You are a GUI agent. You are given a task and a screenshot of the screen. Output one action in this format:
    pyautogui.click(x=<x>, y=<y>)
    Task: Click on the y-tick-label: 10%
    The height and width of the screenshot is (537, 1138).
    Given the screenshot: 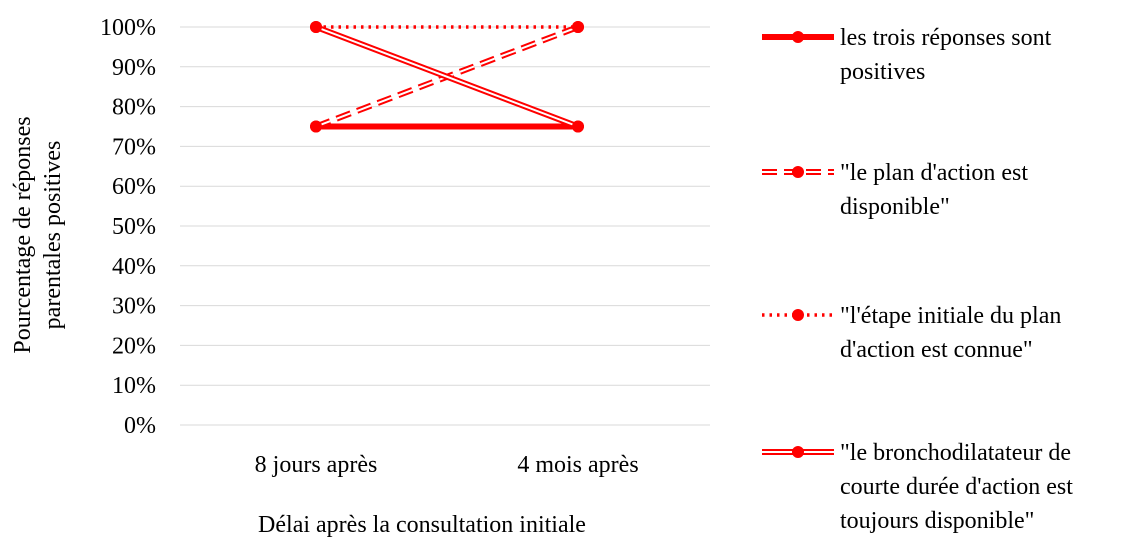 What is the action you would take?
    pyautogui.click(x=134, y=386)
    